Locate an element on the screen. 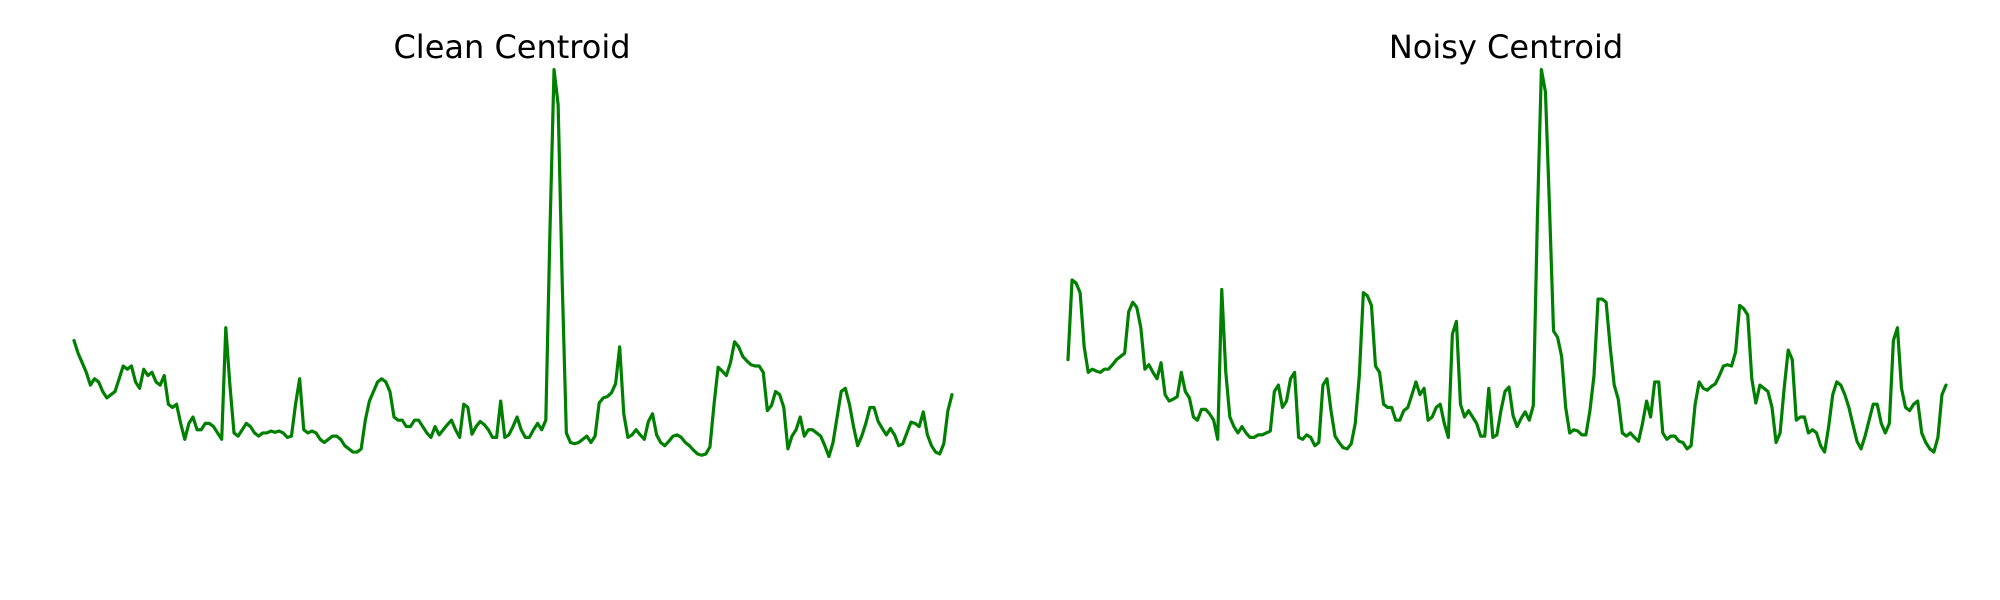  noisy-centroid-title: Noisy Centroid is located at coordinates (1506, 47).